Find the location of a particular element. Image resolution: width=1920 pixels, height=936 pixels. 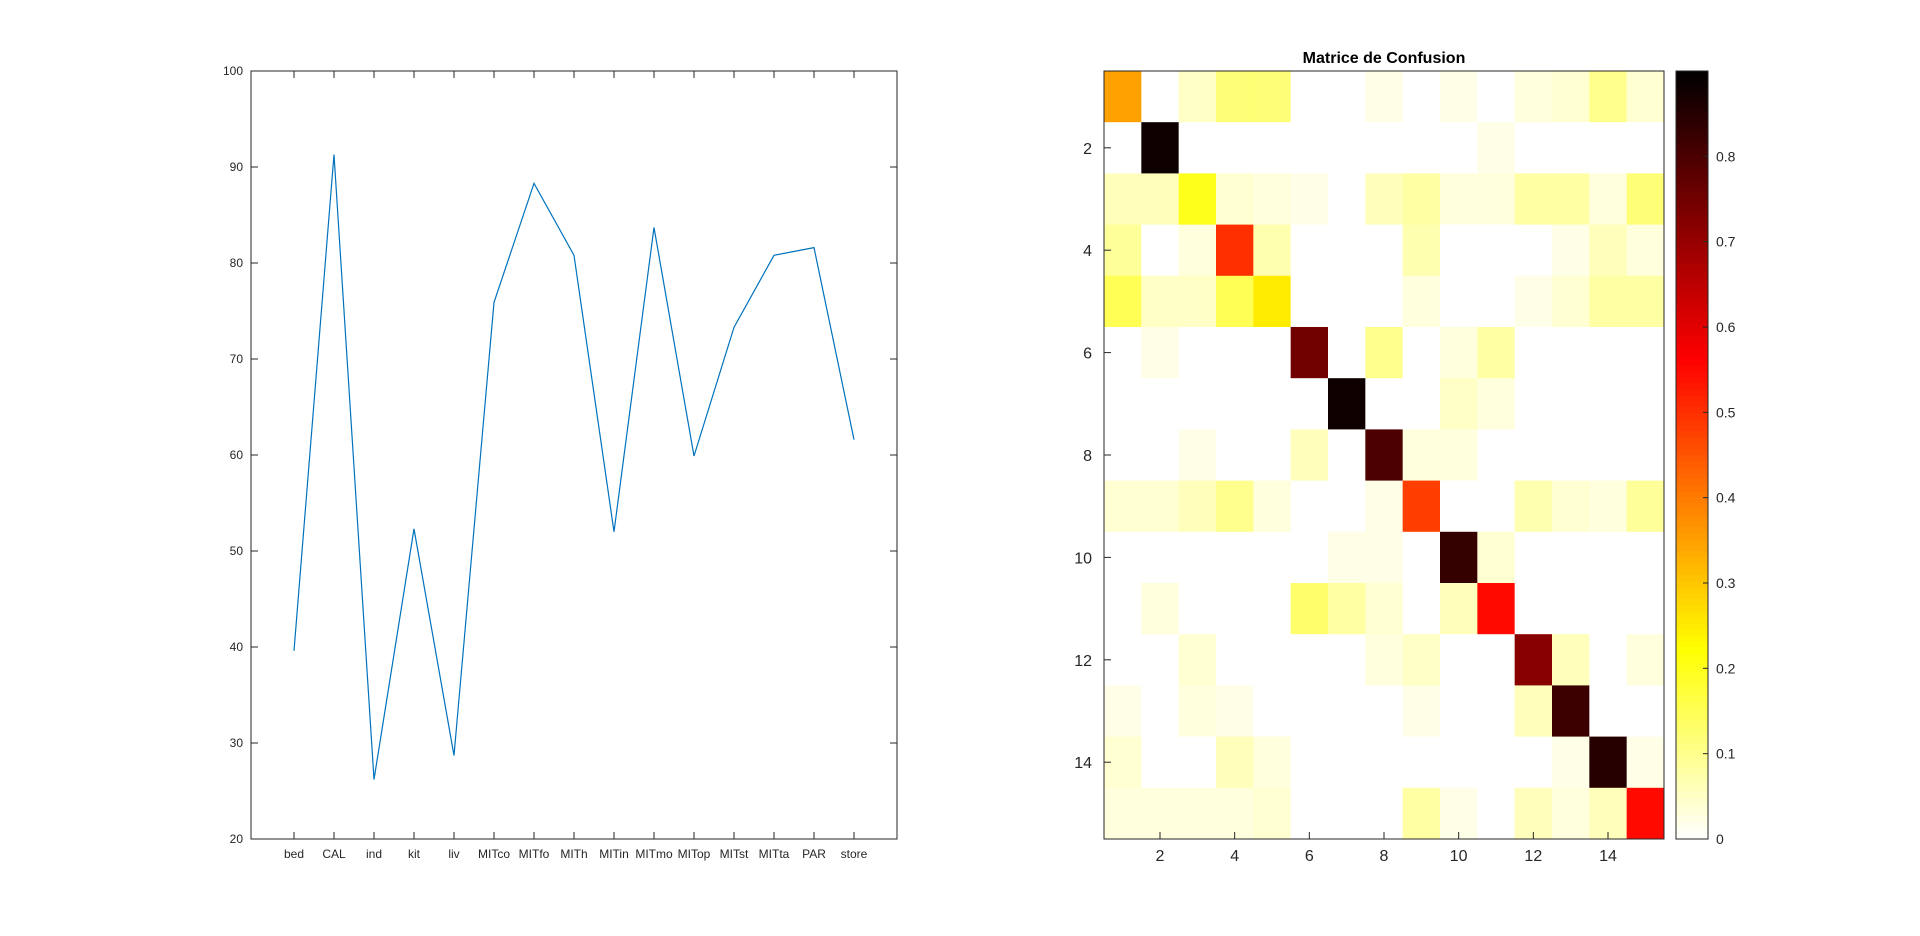

heatmap-x-tick-label: 12 is located at coordinates (1533, 856).